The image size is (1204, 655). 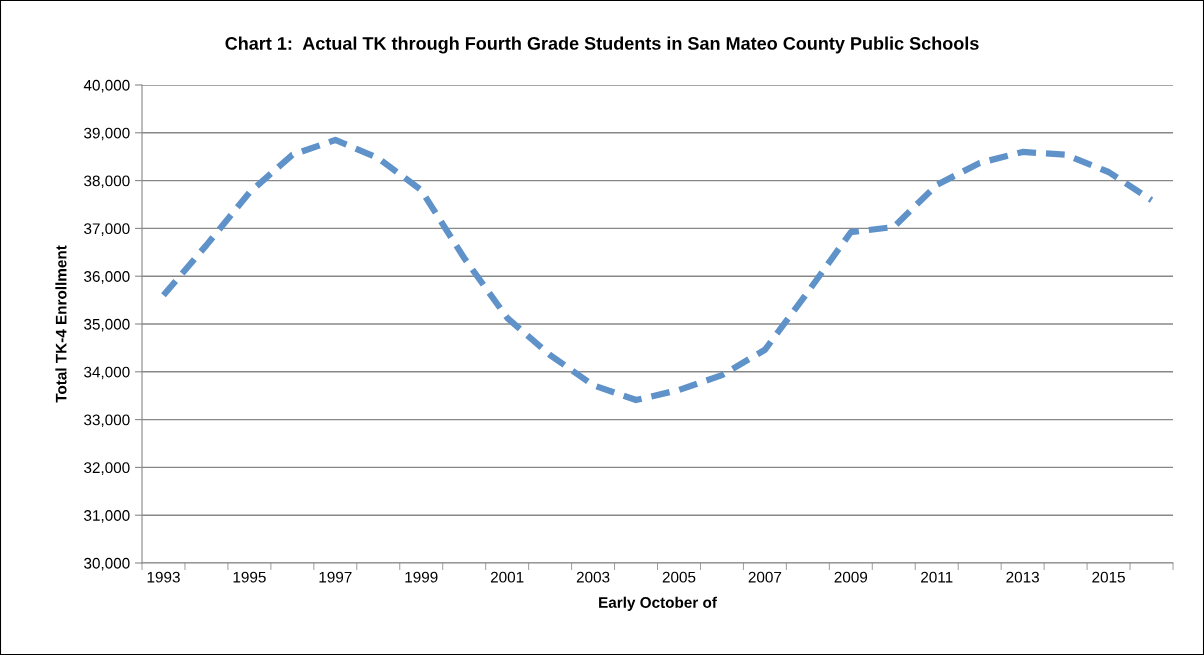 What do you see at coordinates (593, 577) in the screenshot?
I see `x-tick-label: 2003` at bounding box center [593, 577].